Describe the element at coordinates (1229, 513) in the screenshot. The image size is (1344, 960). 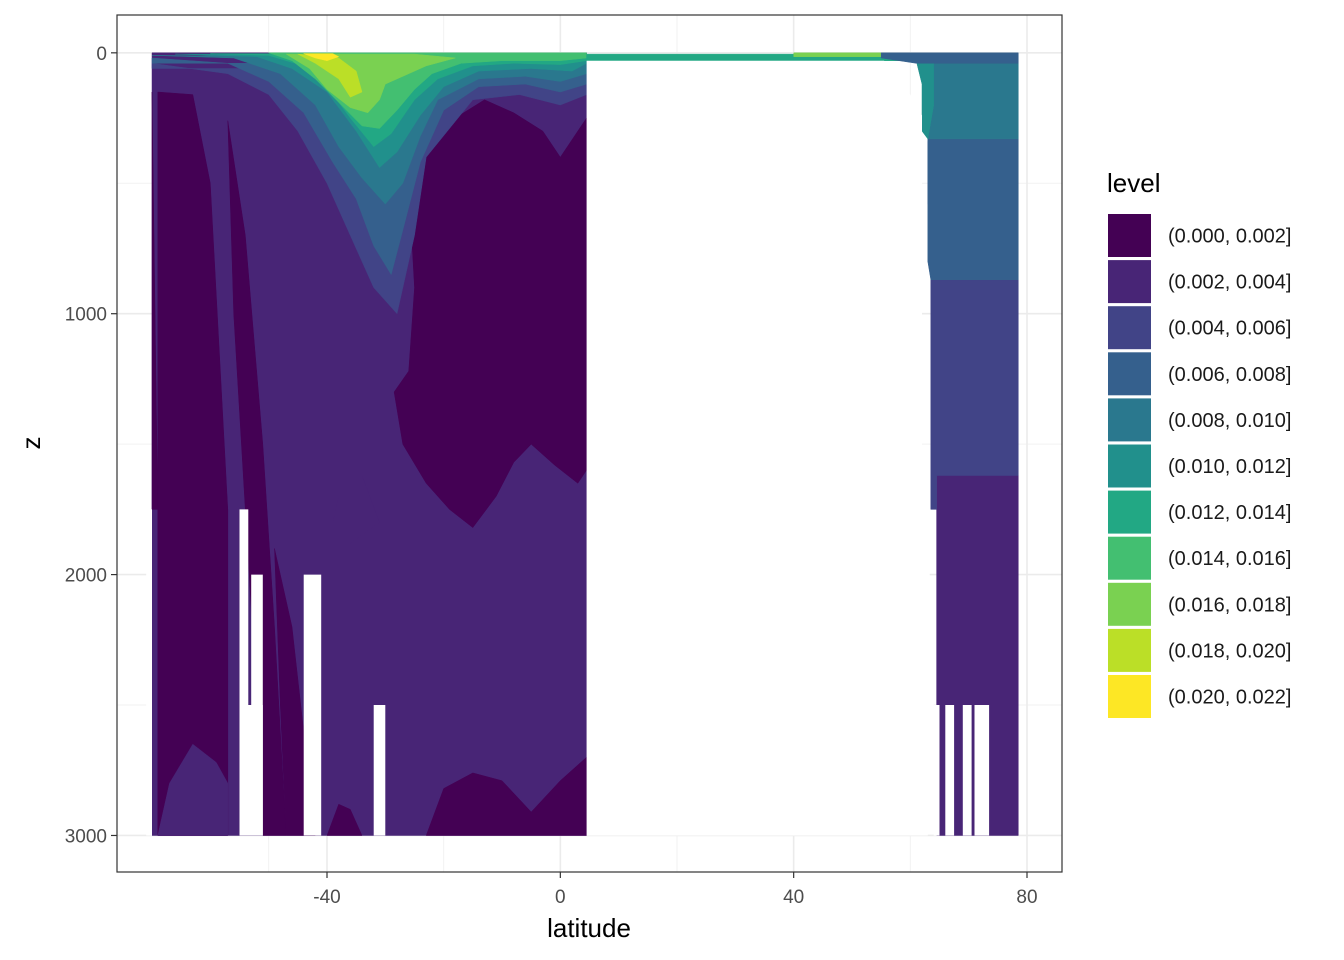
I see `legend-label-6: (0.012, 0.014]` at that location.